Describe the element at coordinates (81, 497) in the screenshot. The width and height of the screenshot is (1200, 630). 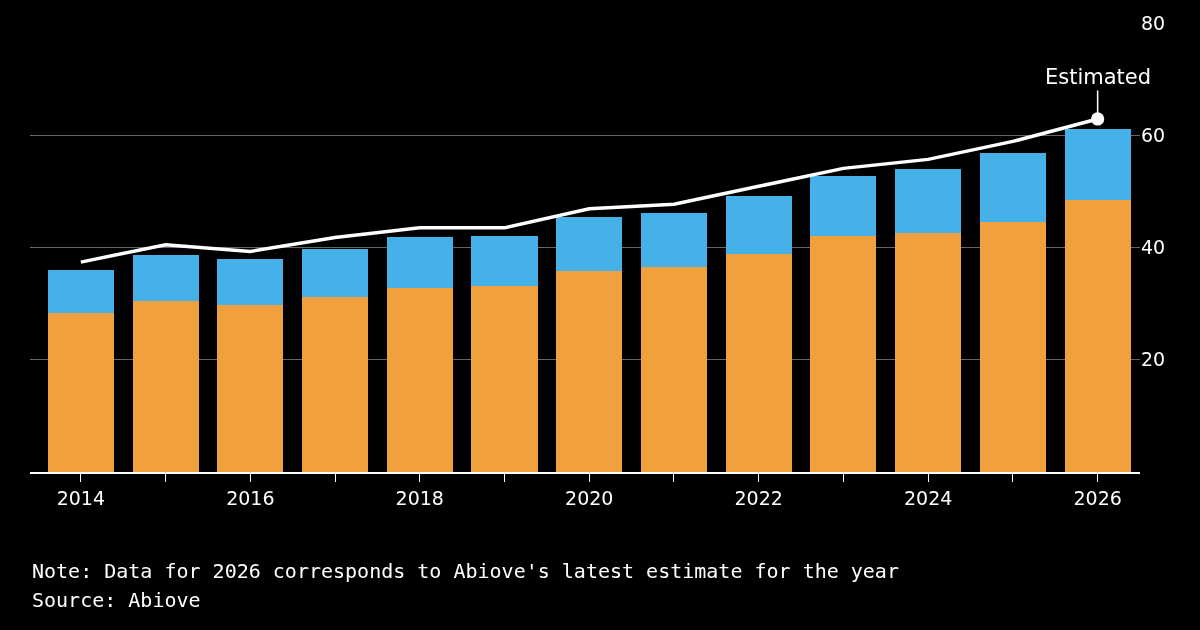
I see `x-tick-label: 2014` at that location.